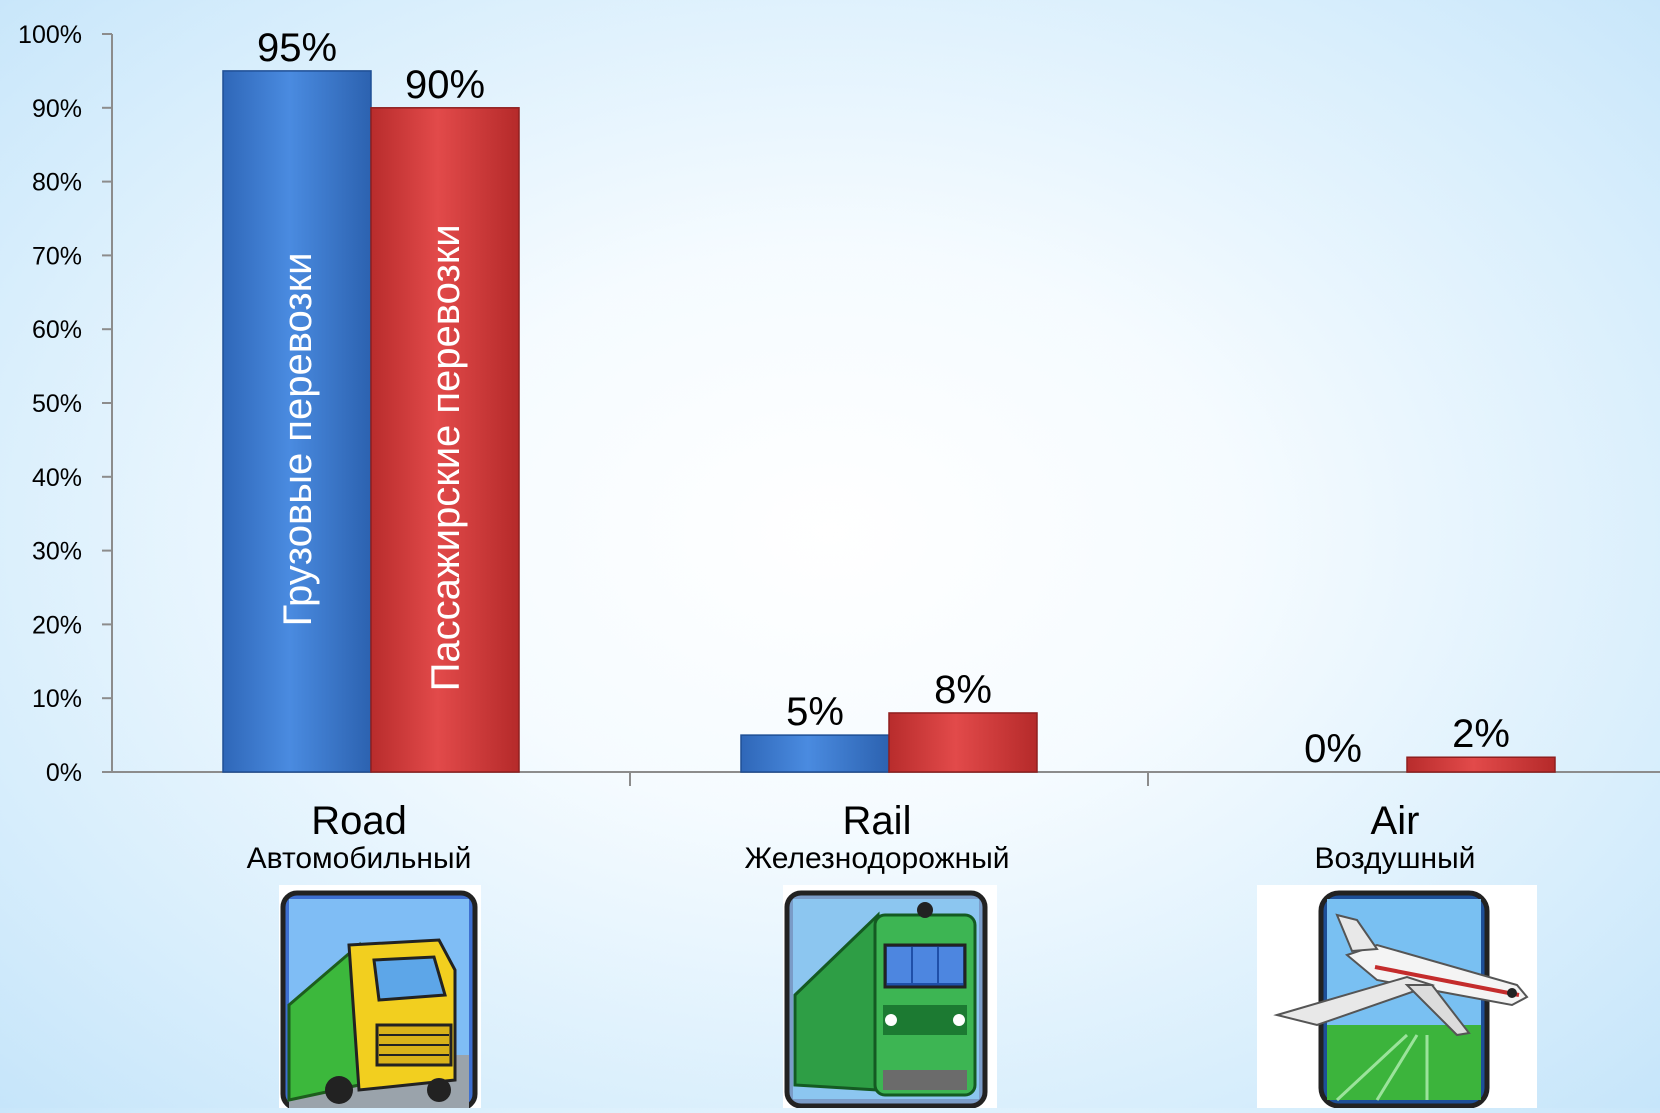 This screenshot has height=1113, width=1660. I want to click on y-tick-label: 10%, so click(57, 699).